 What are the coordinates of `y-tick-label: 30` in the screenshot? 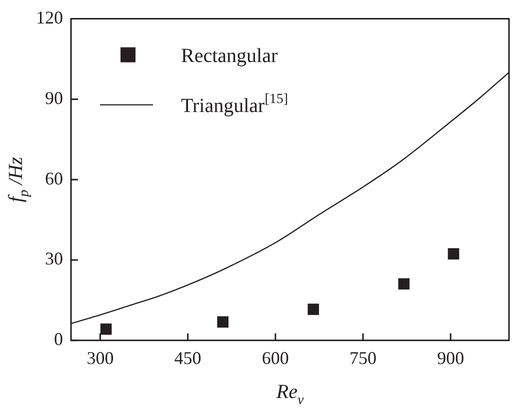 It's located at (54, 258).